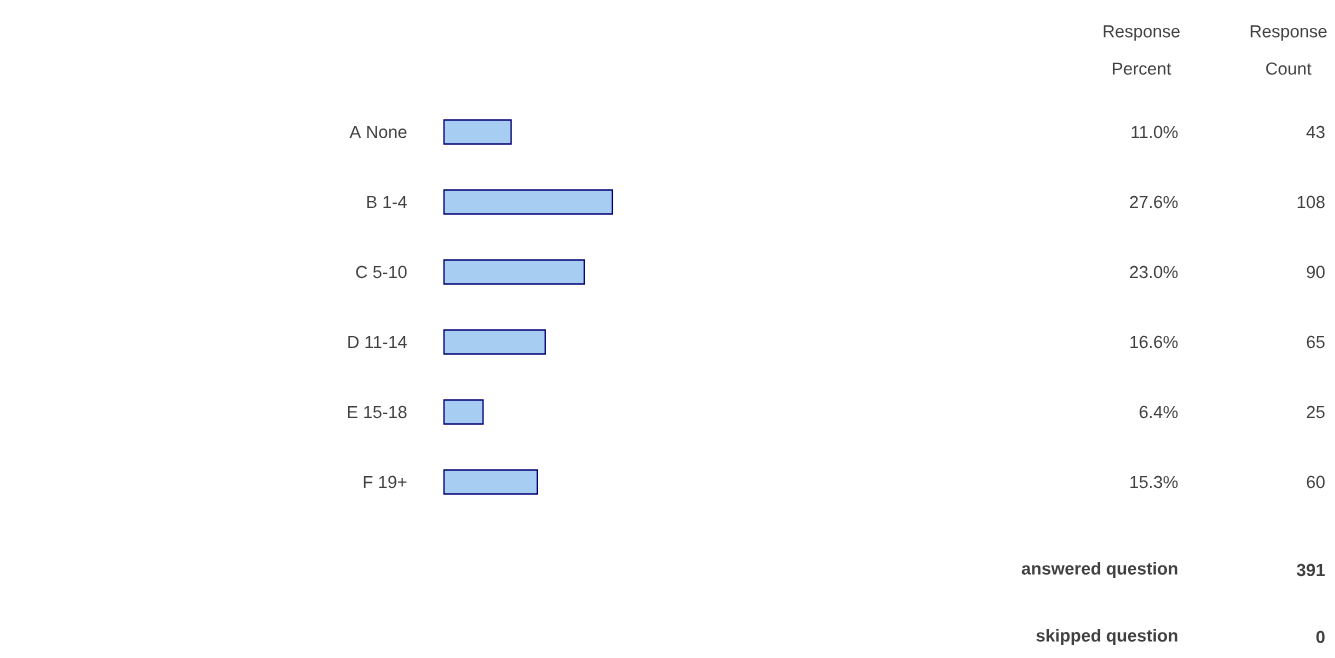 This screenshot has width=1335, height=658. I want to click on y-tick-label: B 1-4, so click(387, 202).